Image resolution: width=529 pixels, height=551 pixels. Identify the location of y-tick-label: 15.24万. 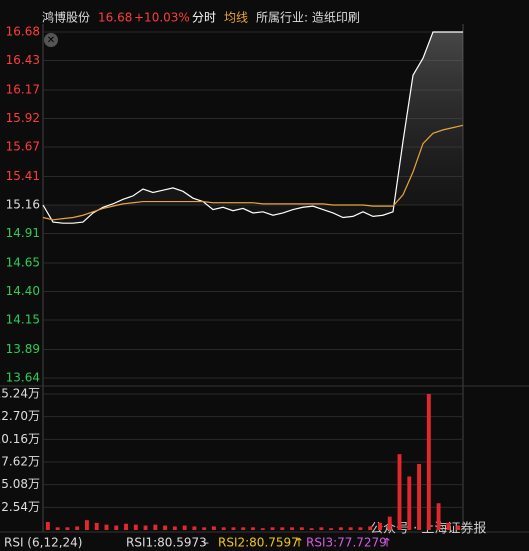
(20, 394).